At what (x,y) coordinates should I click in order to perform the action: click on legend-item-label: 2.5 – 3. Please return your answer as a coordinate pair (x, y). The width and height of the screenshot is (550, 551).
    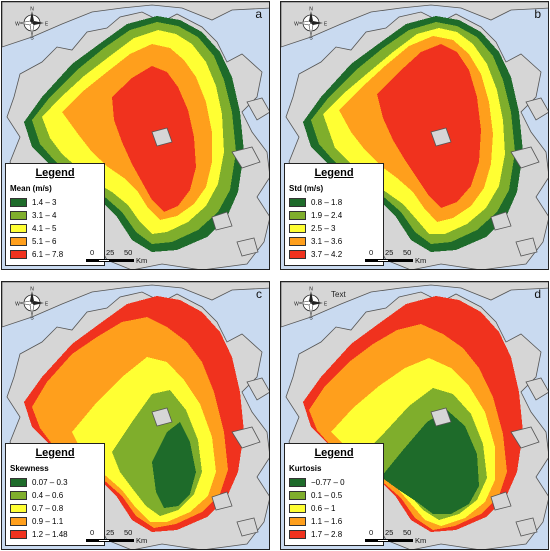
    Looking at the image, I should click on (323, 228).